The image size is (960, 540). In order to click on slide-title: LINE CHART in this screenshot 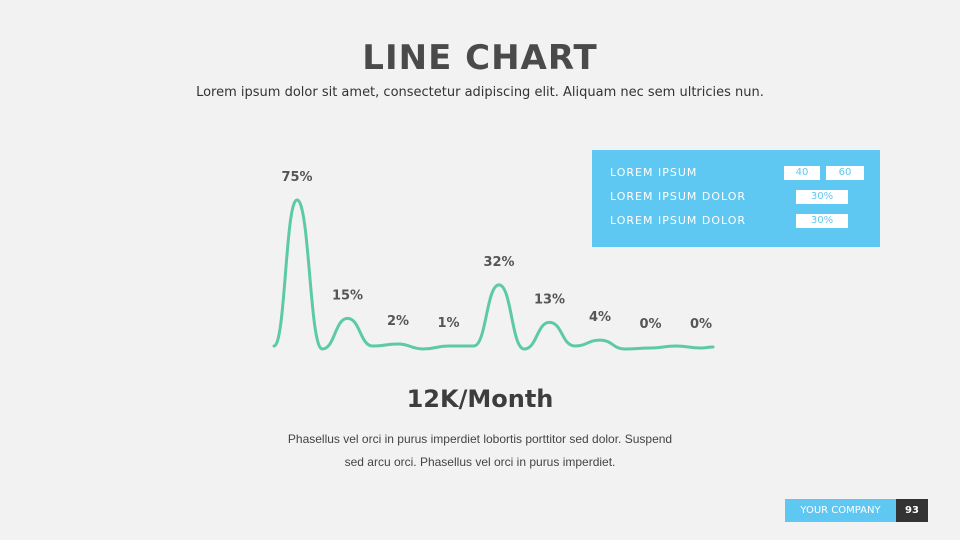, I will do `click(480, 58)`.